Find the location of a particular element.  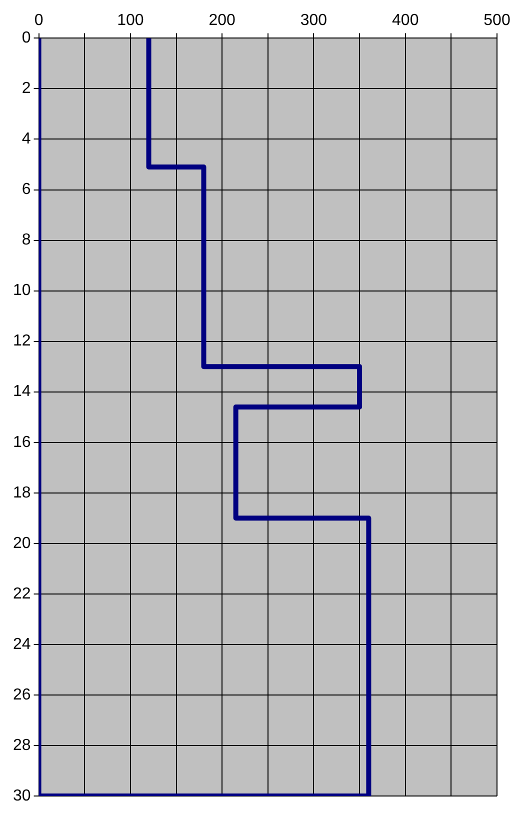

y-tick-label: 8 is located at coordinates (26, 240).